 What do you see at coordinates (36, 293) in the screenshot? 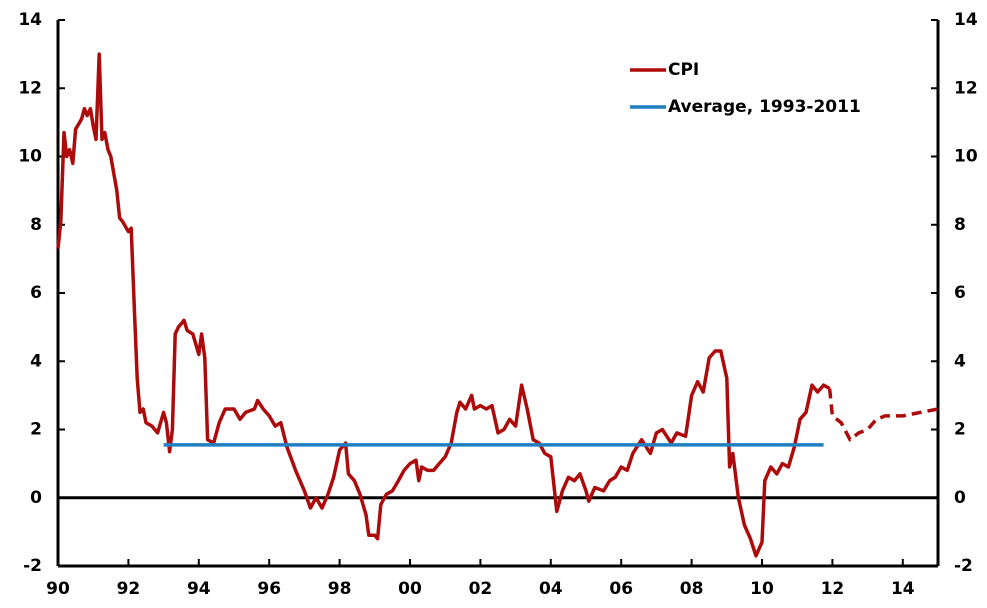
I see `y-tick-label: 6` at bounding box center [36, 293].